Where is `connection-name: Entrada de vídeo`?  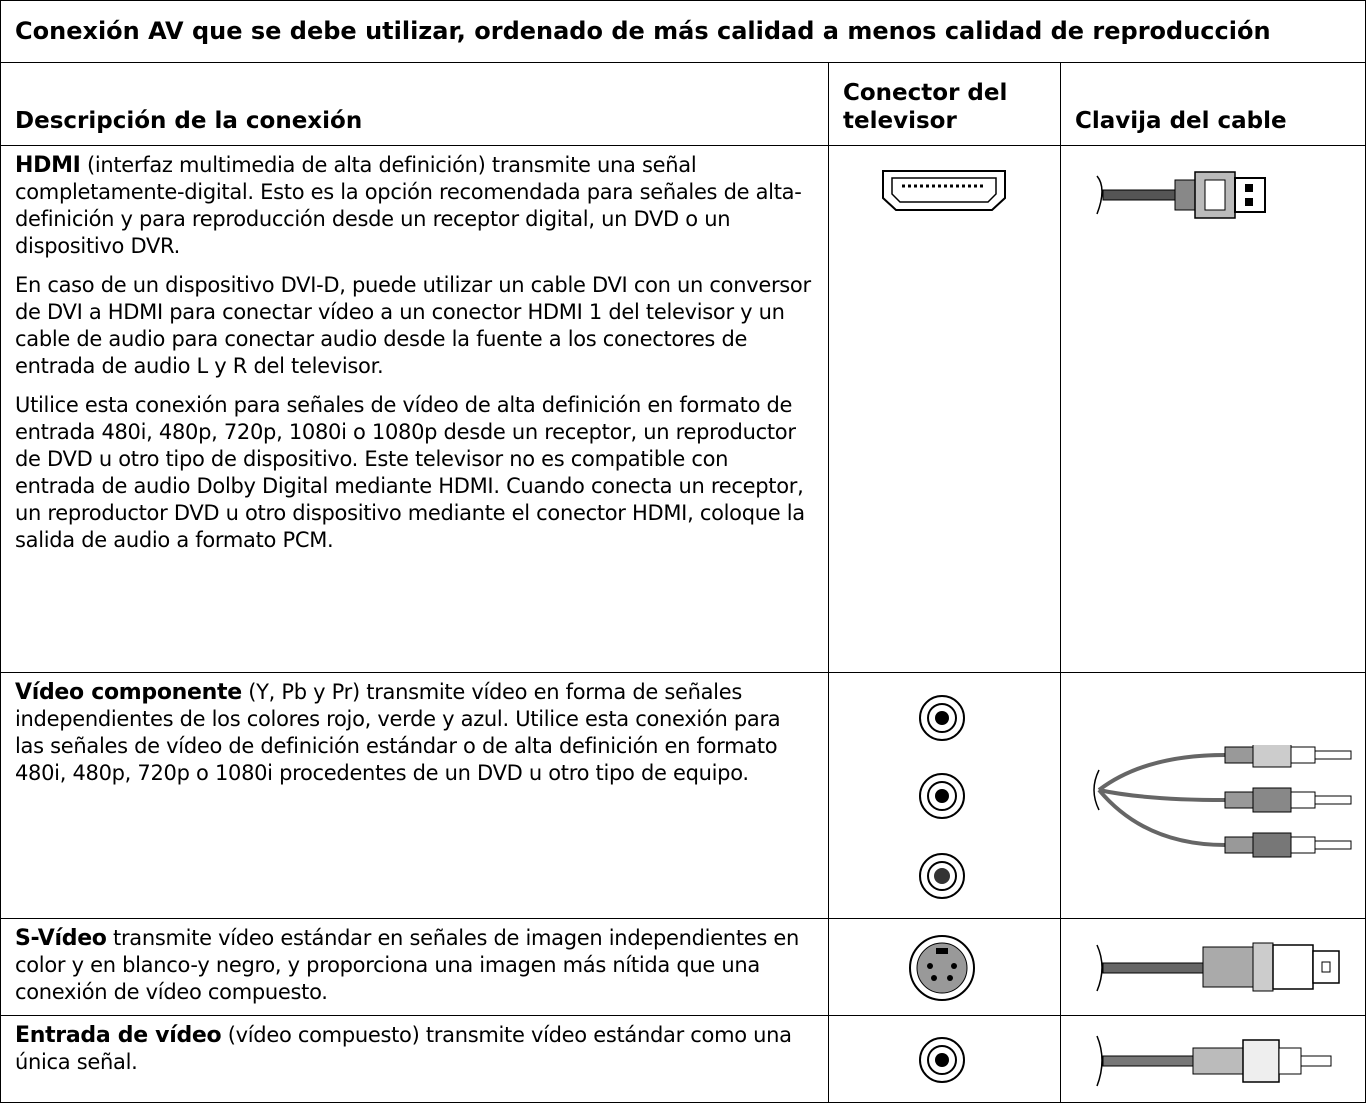 connection-name: Entrada de vídeo is located at coordinates (118, 1035).